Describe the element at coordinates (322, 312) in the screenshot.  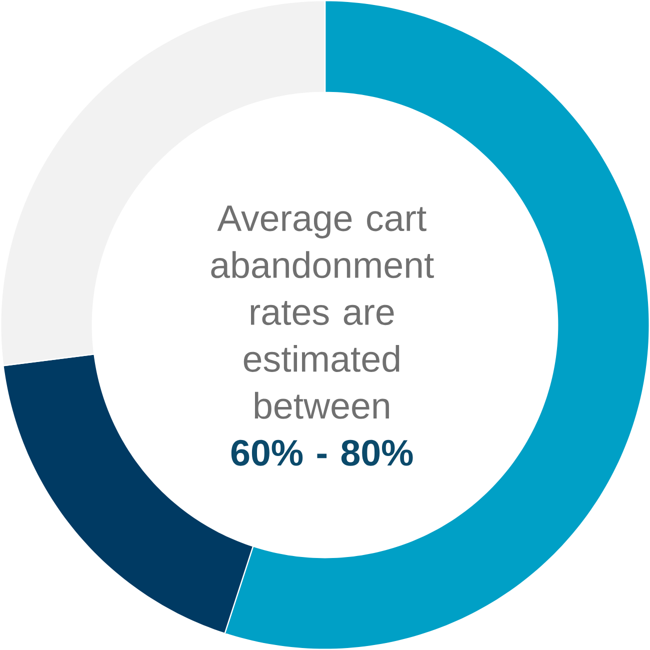
I see `text: Average cart abandonment rates are estimated between` at that location.